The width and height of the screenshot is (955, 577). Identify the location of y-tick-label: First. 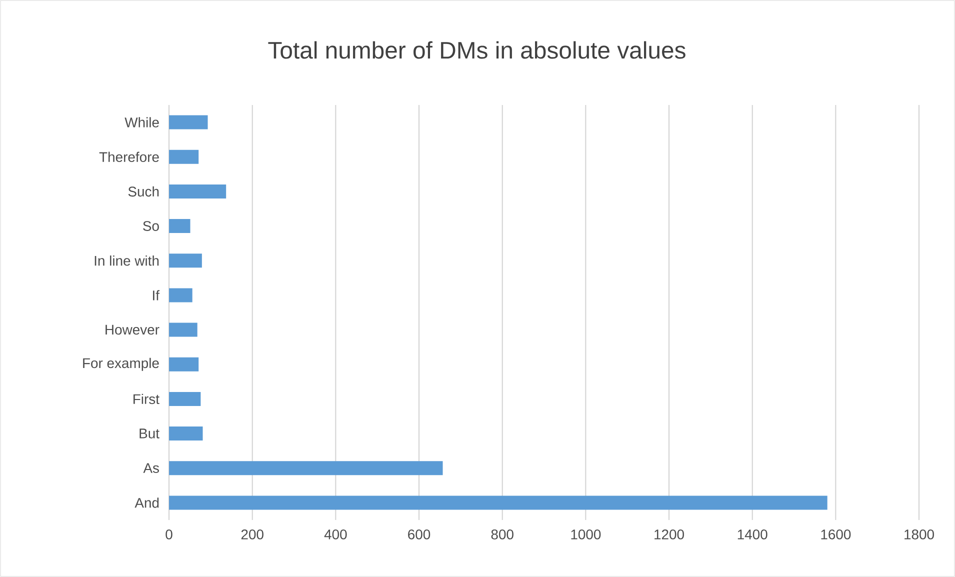
(147, 399).